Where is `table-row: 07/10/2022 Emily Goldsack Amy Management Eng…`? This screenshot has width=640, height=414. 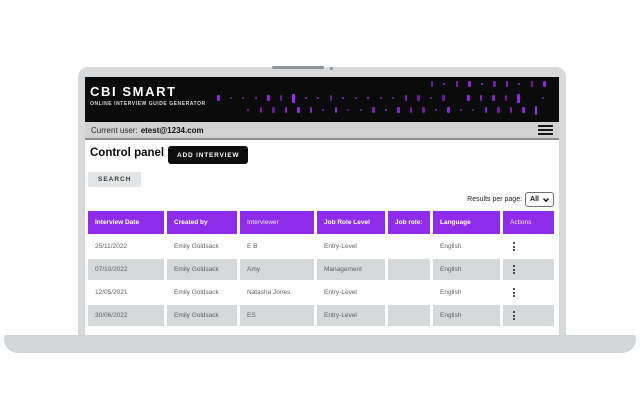 table-row: 07/10/2022 Emily Goldsack Amy Management Eng… is located at coordinates (321, 269).